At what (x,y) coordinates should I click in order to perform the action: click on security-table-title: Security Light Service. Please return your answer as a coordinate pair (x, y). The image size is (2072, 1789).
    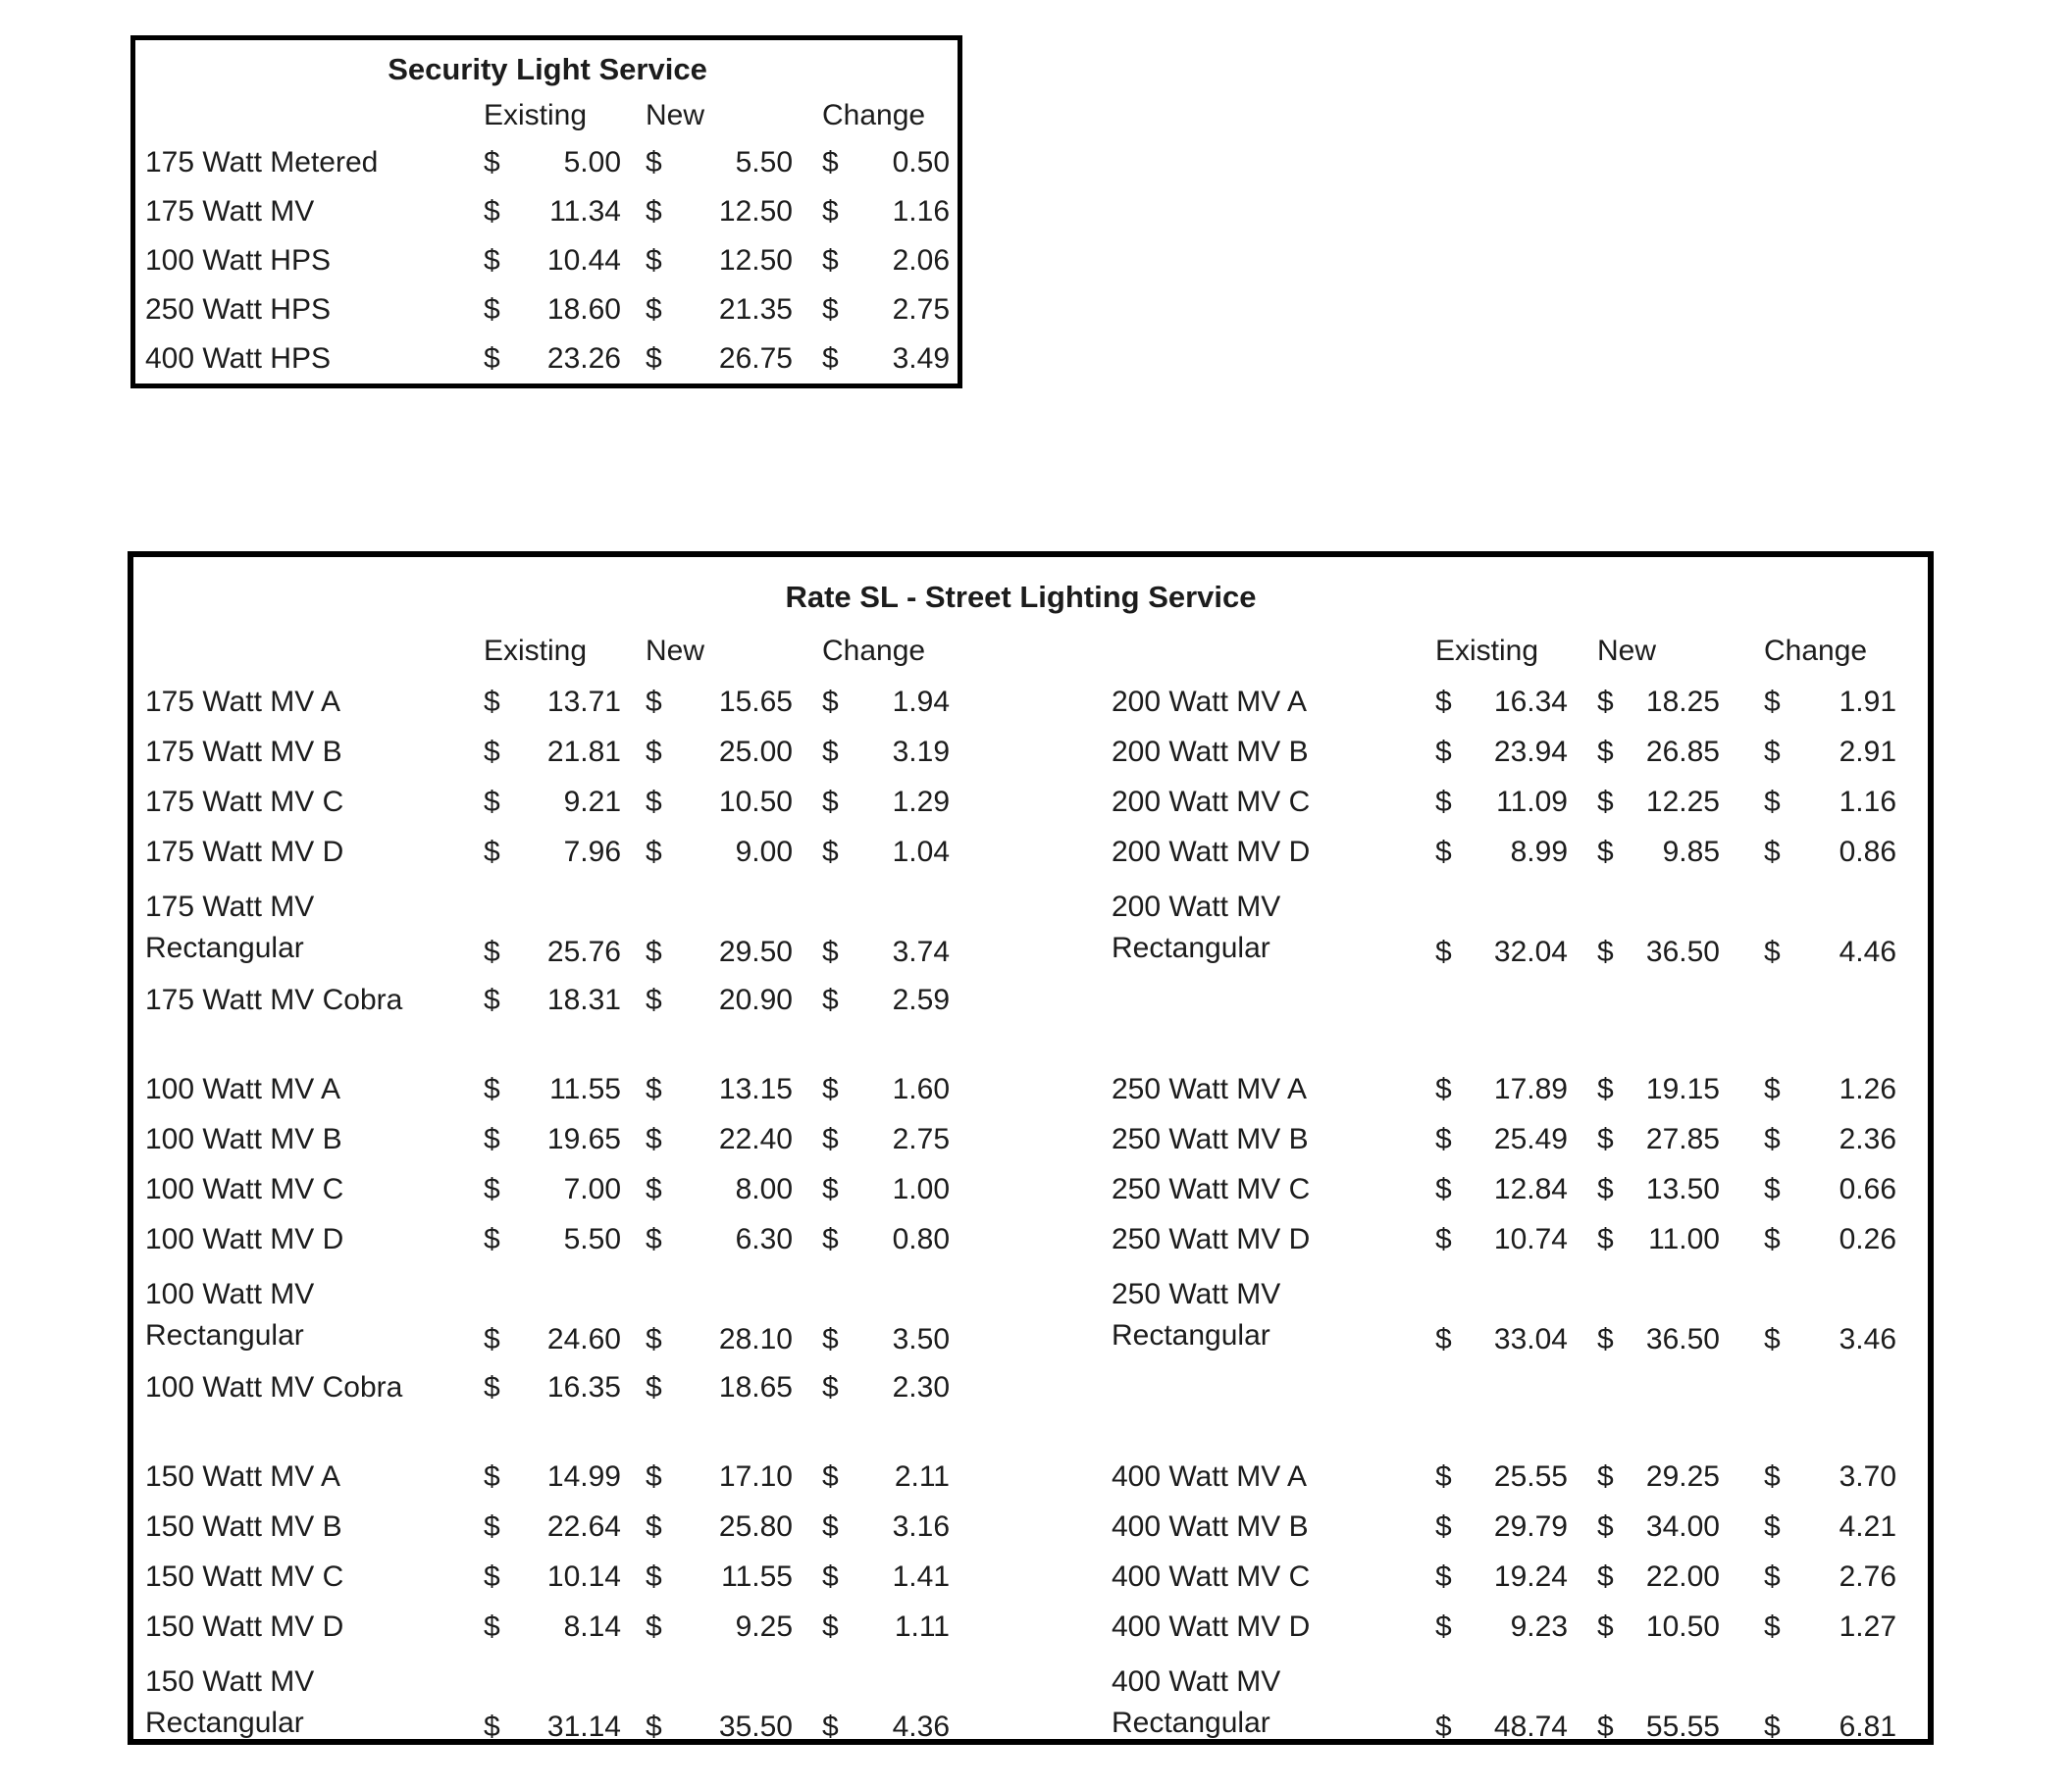
    Looking at the image, I should click on (547, 69).